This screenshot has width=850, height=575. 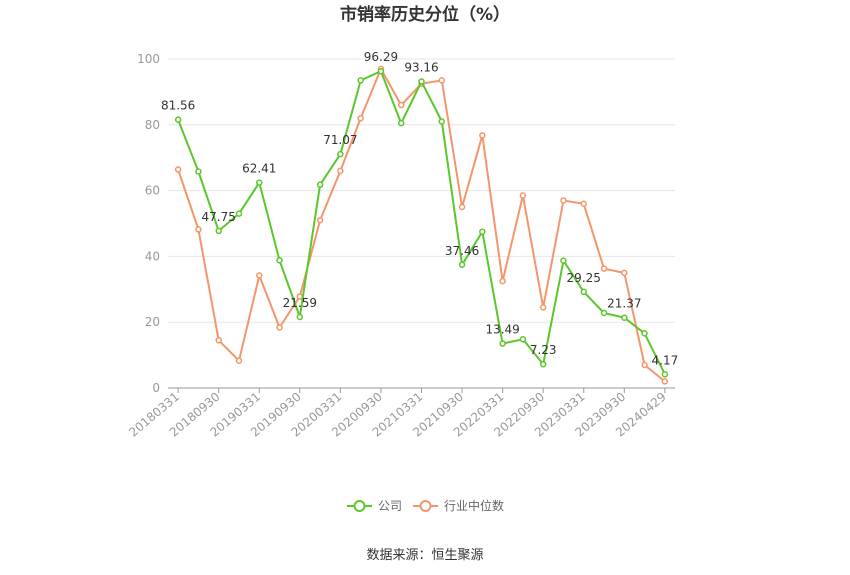 What do you see at coordinates (381, 57) in the screenshot?
I see `data-label: 96.29` at bounding box center [381, 57].